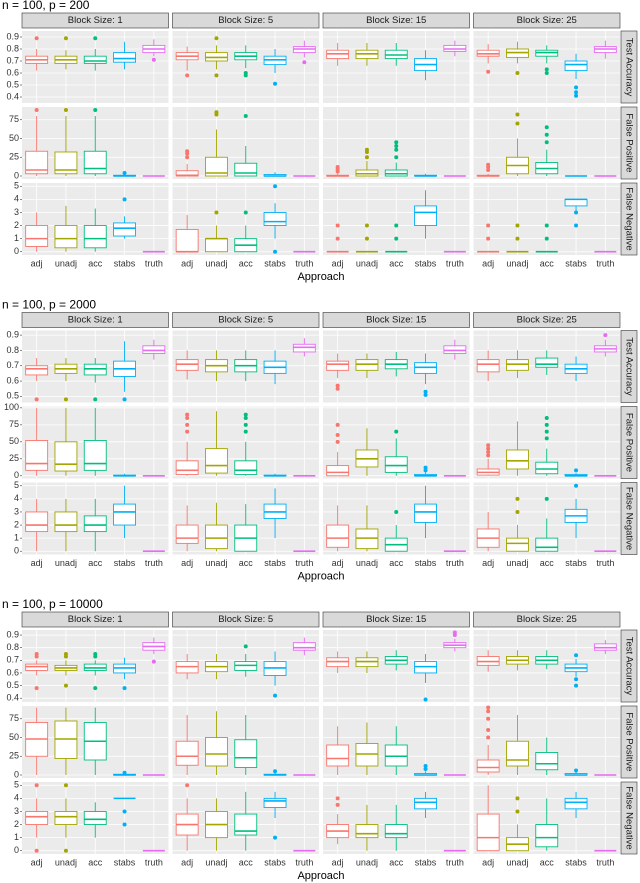  Describe the element at coordinates (628, 741) in the screenshot. I see `row-label: False Positive` at that location.